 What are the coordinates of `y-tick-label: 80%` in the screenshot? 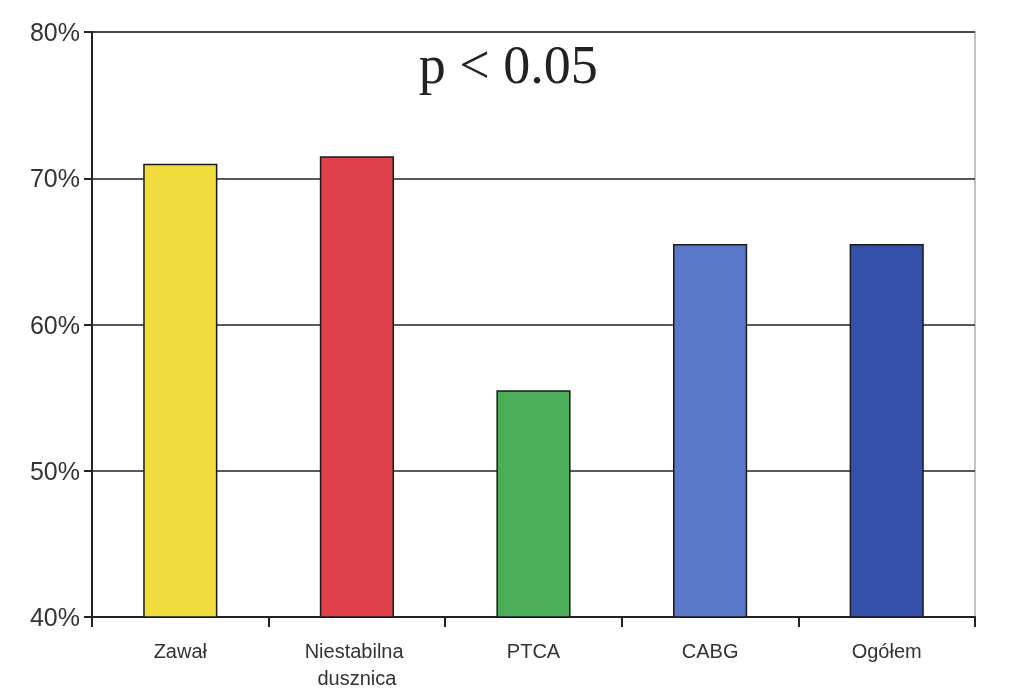 It's located at (54, 32).